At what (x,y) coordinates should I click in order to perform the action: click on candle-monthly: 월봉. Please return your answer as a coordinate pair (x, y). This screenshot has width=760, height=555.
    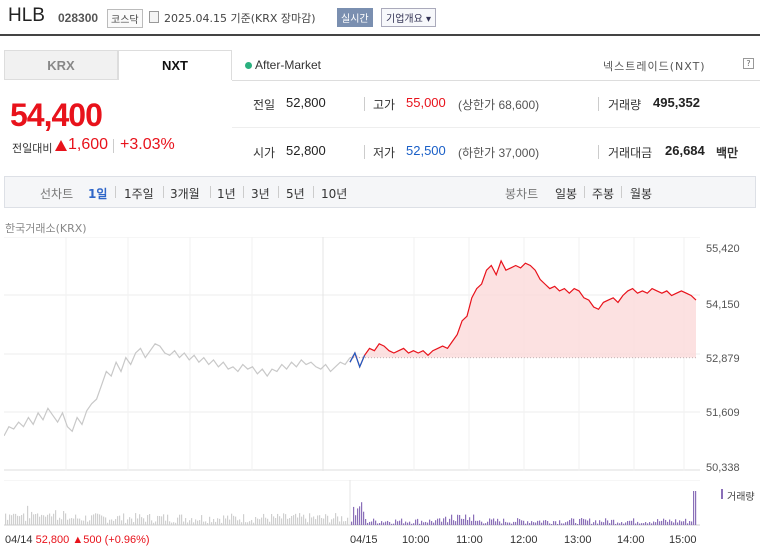
    Looking at the image, I should click on (641, 194).